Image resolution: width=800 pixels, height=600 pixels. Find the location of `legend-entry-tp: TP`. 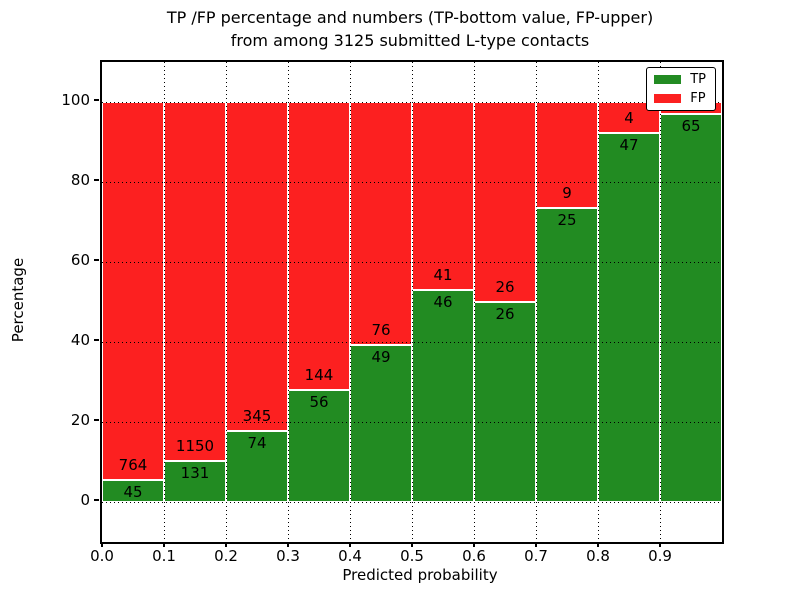

legend-entry-tp: TP is located at coordinates (680, 79).